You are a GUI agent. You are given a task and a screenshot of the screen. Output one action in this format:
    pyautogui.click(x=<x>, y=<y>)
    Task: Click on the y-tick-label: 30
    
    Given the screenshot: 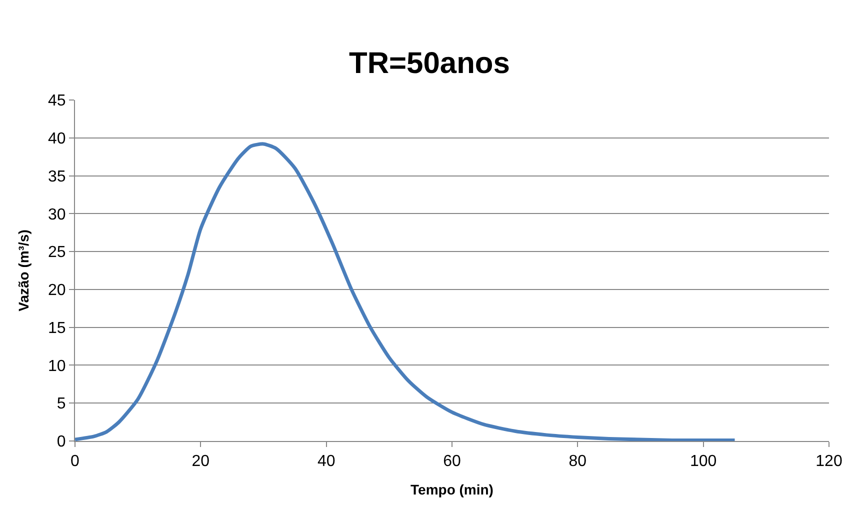 What is the action you would take?
    pyautogui.click(x=57, y=215)
    